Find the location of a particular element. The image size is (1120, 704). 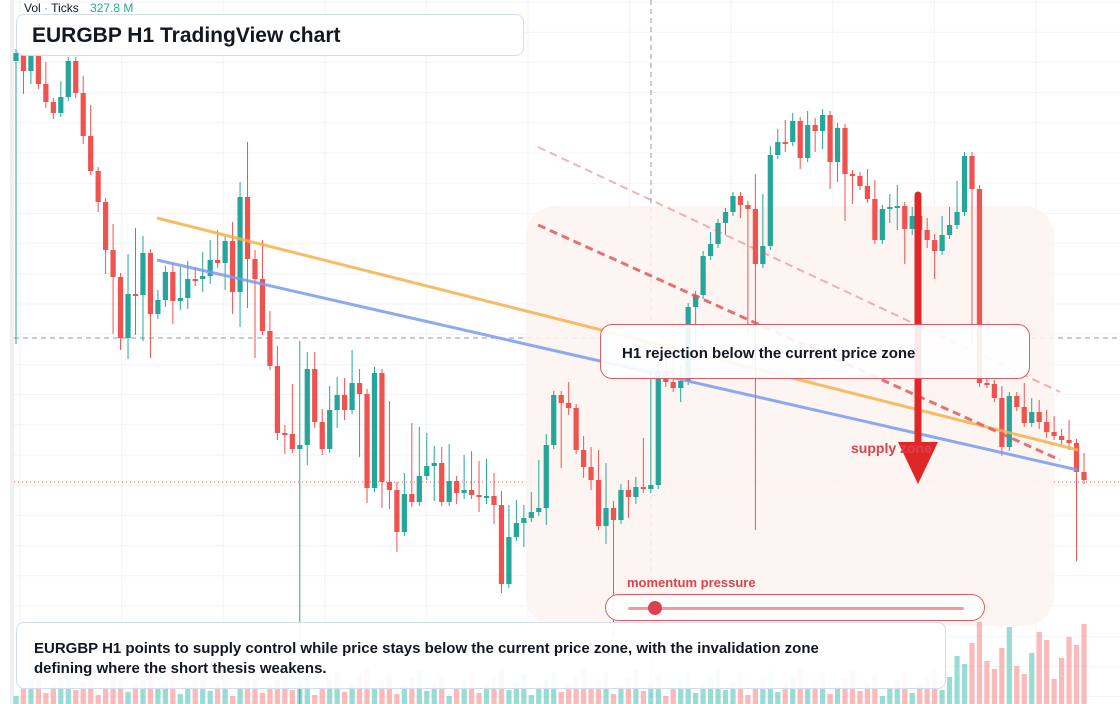

chart-title: EURGBP H1 TradingView chart is located at coordinates (270, 35).